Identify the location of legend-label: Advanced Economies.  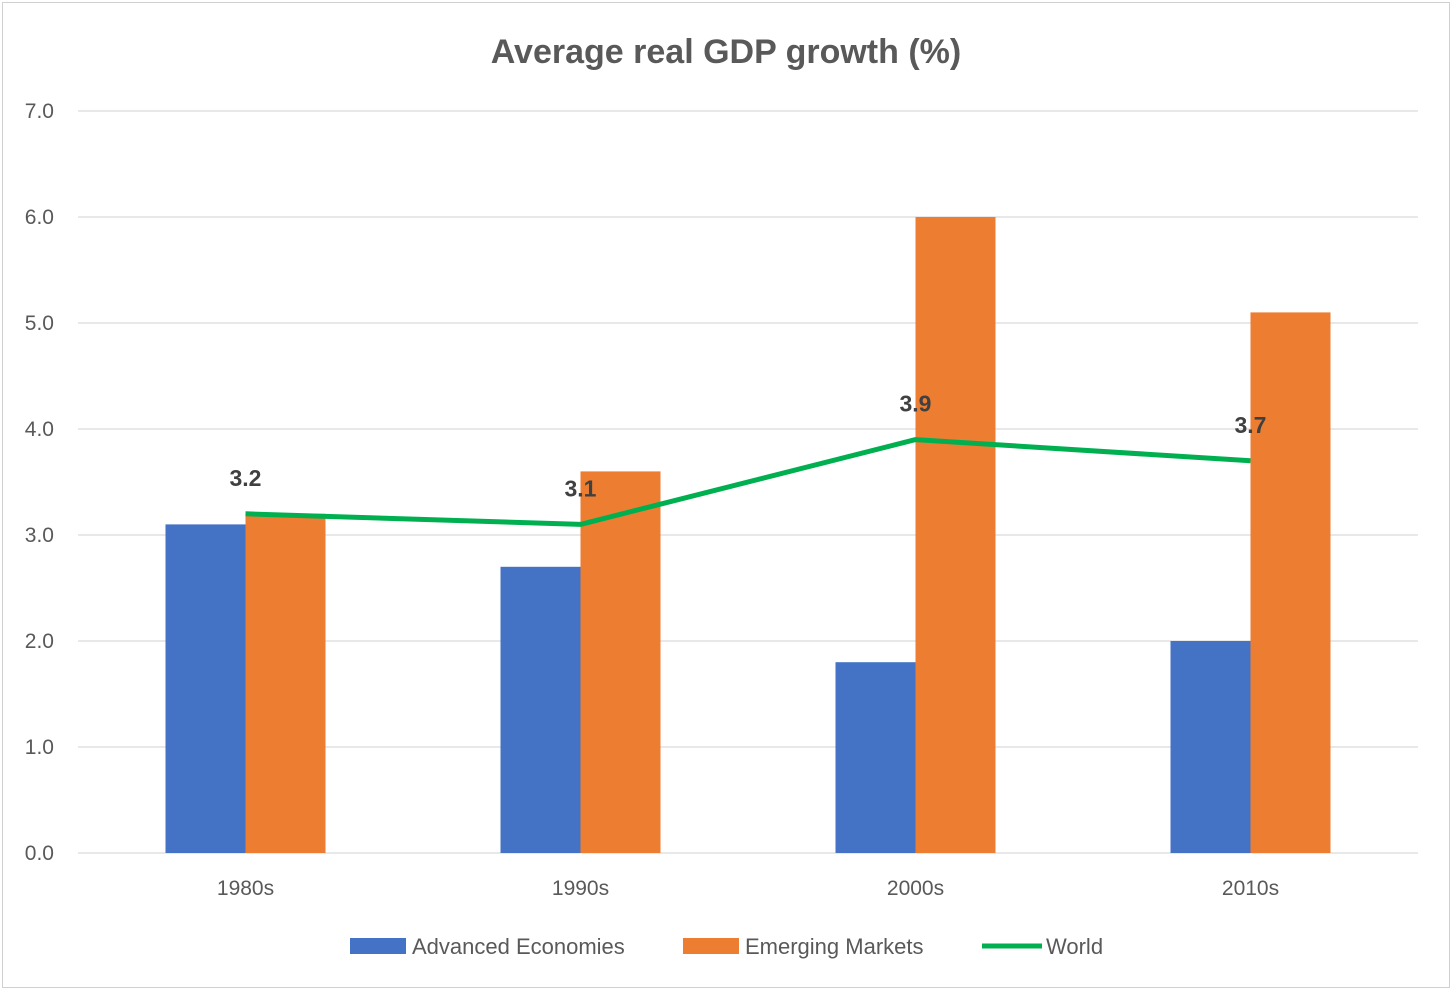
(518, 946).